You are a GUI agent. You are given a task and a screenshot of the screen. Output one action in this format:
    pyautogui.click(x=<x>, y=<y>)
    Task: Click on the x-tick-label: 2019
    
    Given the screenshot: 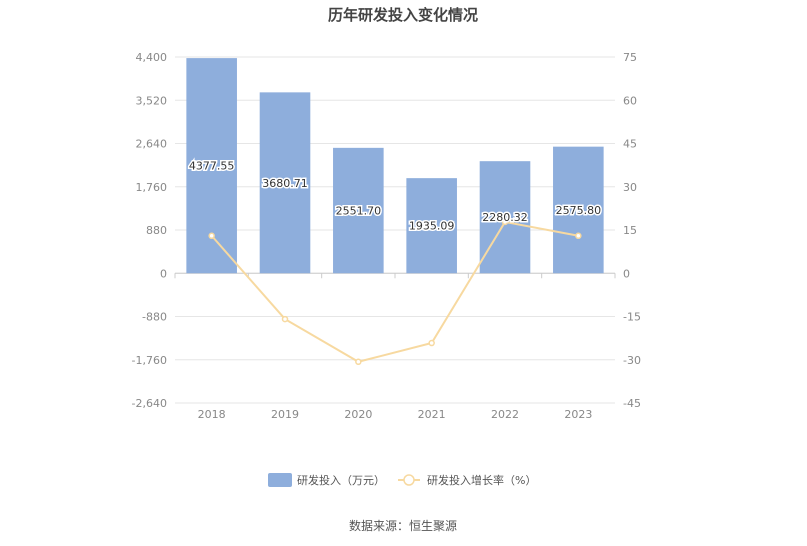 What is the action you would take?
    pyautogui.click(x=285, y=414)
    